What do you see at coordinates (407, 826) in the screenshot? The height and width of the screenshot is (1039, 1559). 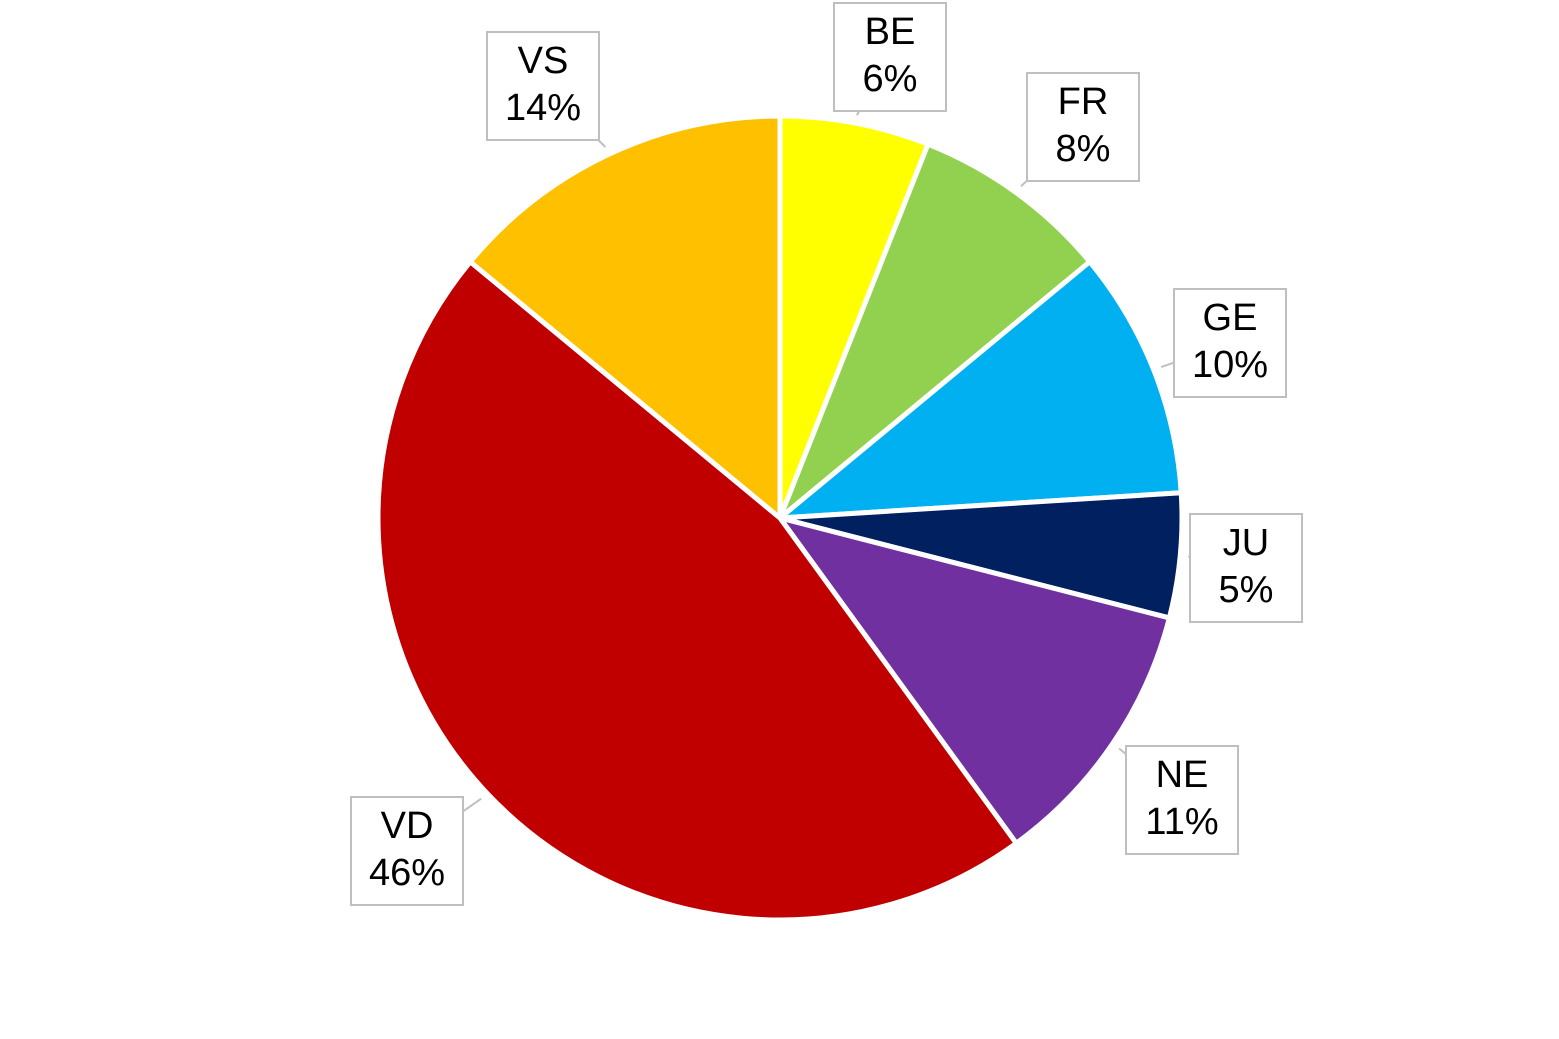 I see `category-label: VD` at bounding box center [407, 826].